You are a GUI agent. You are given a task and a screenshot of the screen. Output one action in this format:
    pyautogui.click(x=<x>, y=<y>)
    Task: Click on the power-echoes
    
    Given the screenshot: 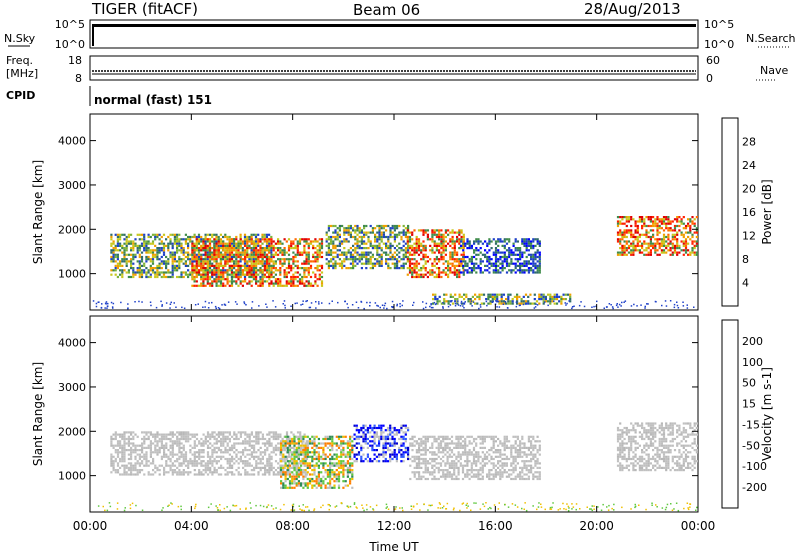 What is the action you would take?
    pyautogui.click(x=395, y=263)
    